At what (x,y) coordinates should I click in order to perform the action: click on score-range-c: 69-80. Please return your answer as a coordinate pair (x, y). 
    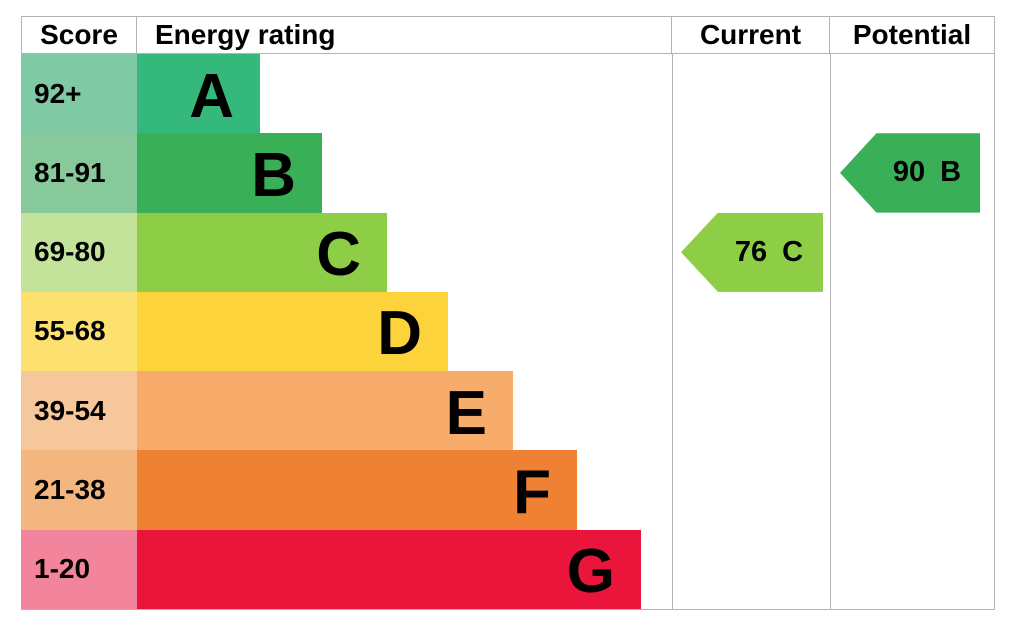
    Looking at the image, I should click on (79, 252).